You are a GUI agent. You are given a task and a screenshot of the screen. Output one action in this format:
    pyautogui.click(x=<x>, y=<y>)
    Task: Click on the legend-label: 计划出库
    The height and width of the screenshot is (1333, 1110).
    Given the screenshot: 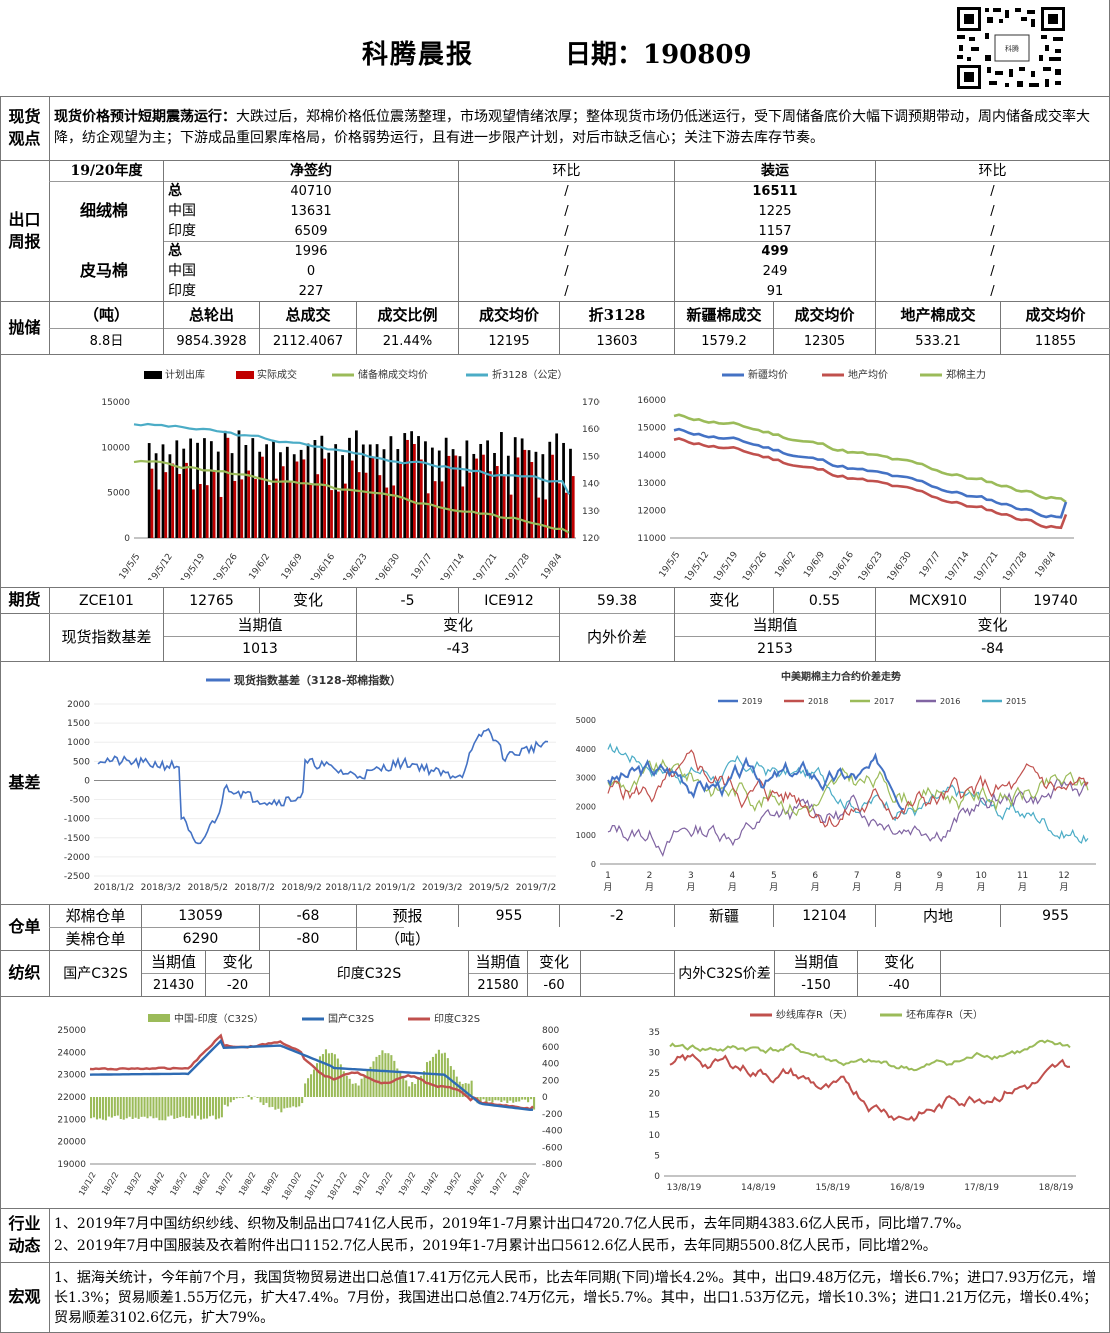 What is the action you would take?
    pyautogui.click(x=185, y=374)
    